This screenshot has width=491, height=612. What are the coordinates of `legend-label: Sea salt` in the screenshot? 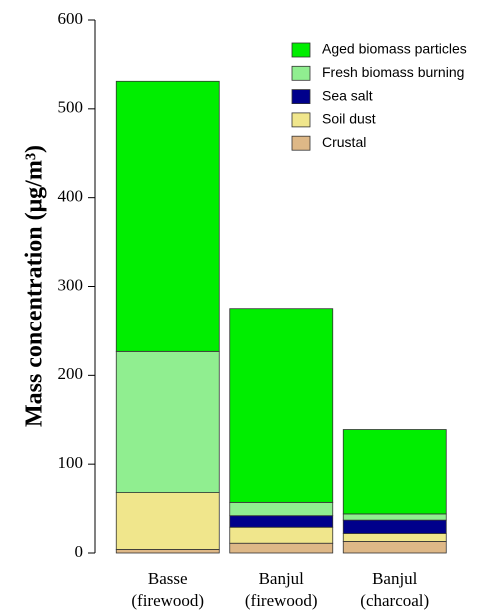 It's located at (347, 95).